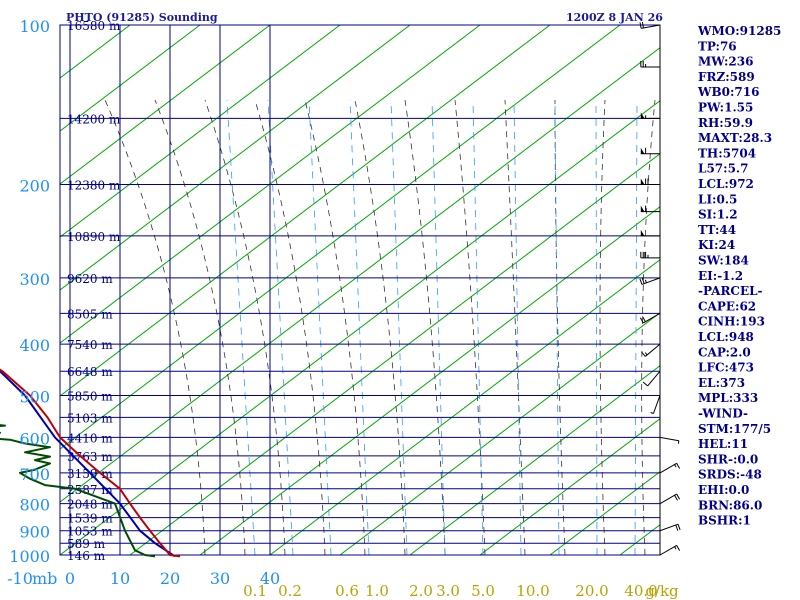 The image size is (800, 600). I want to click on temperature-tick-label: 20, so click(170, 578).